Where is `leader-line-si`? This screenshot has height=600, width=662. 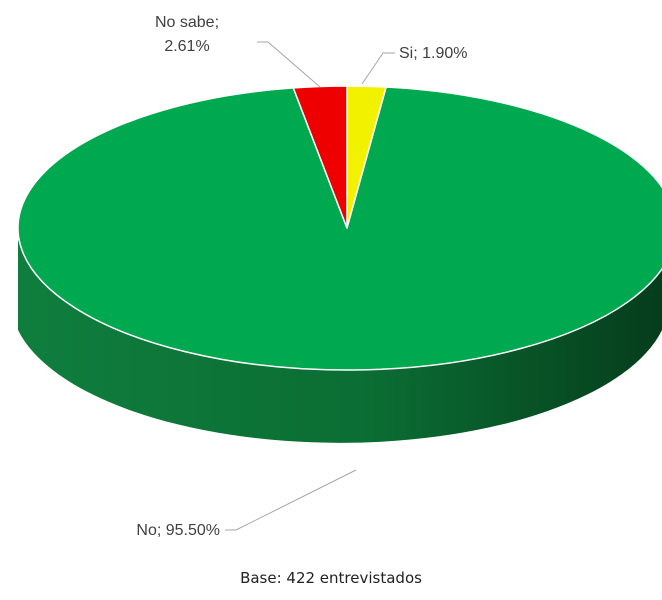
leader-line-si is located at coordinates (378, 68).